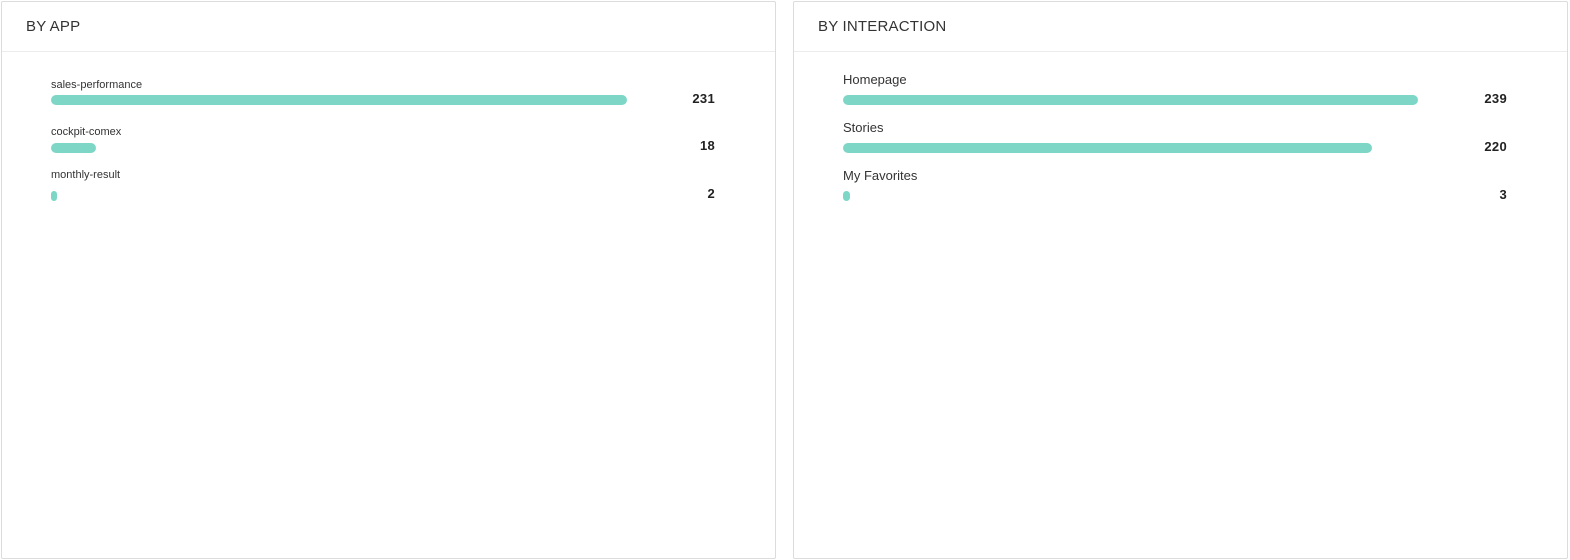  What do you see at coordinates (73, 148) in the screenshot?
I see `bar-cockpit-comex` at bounding box center [73, 148].